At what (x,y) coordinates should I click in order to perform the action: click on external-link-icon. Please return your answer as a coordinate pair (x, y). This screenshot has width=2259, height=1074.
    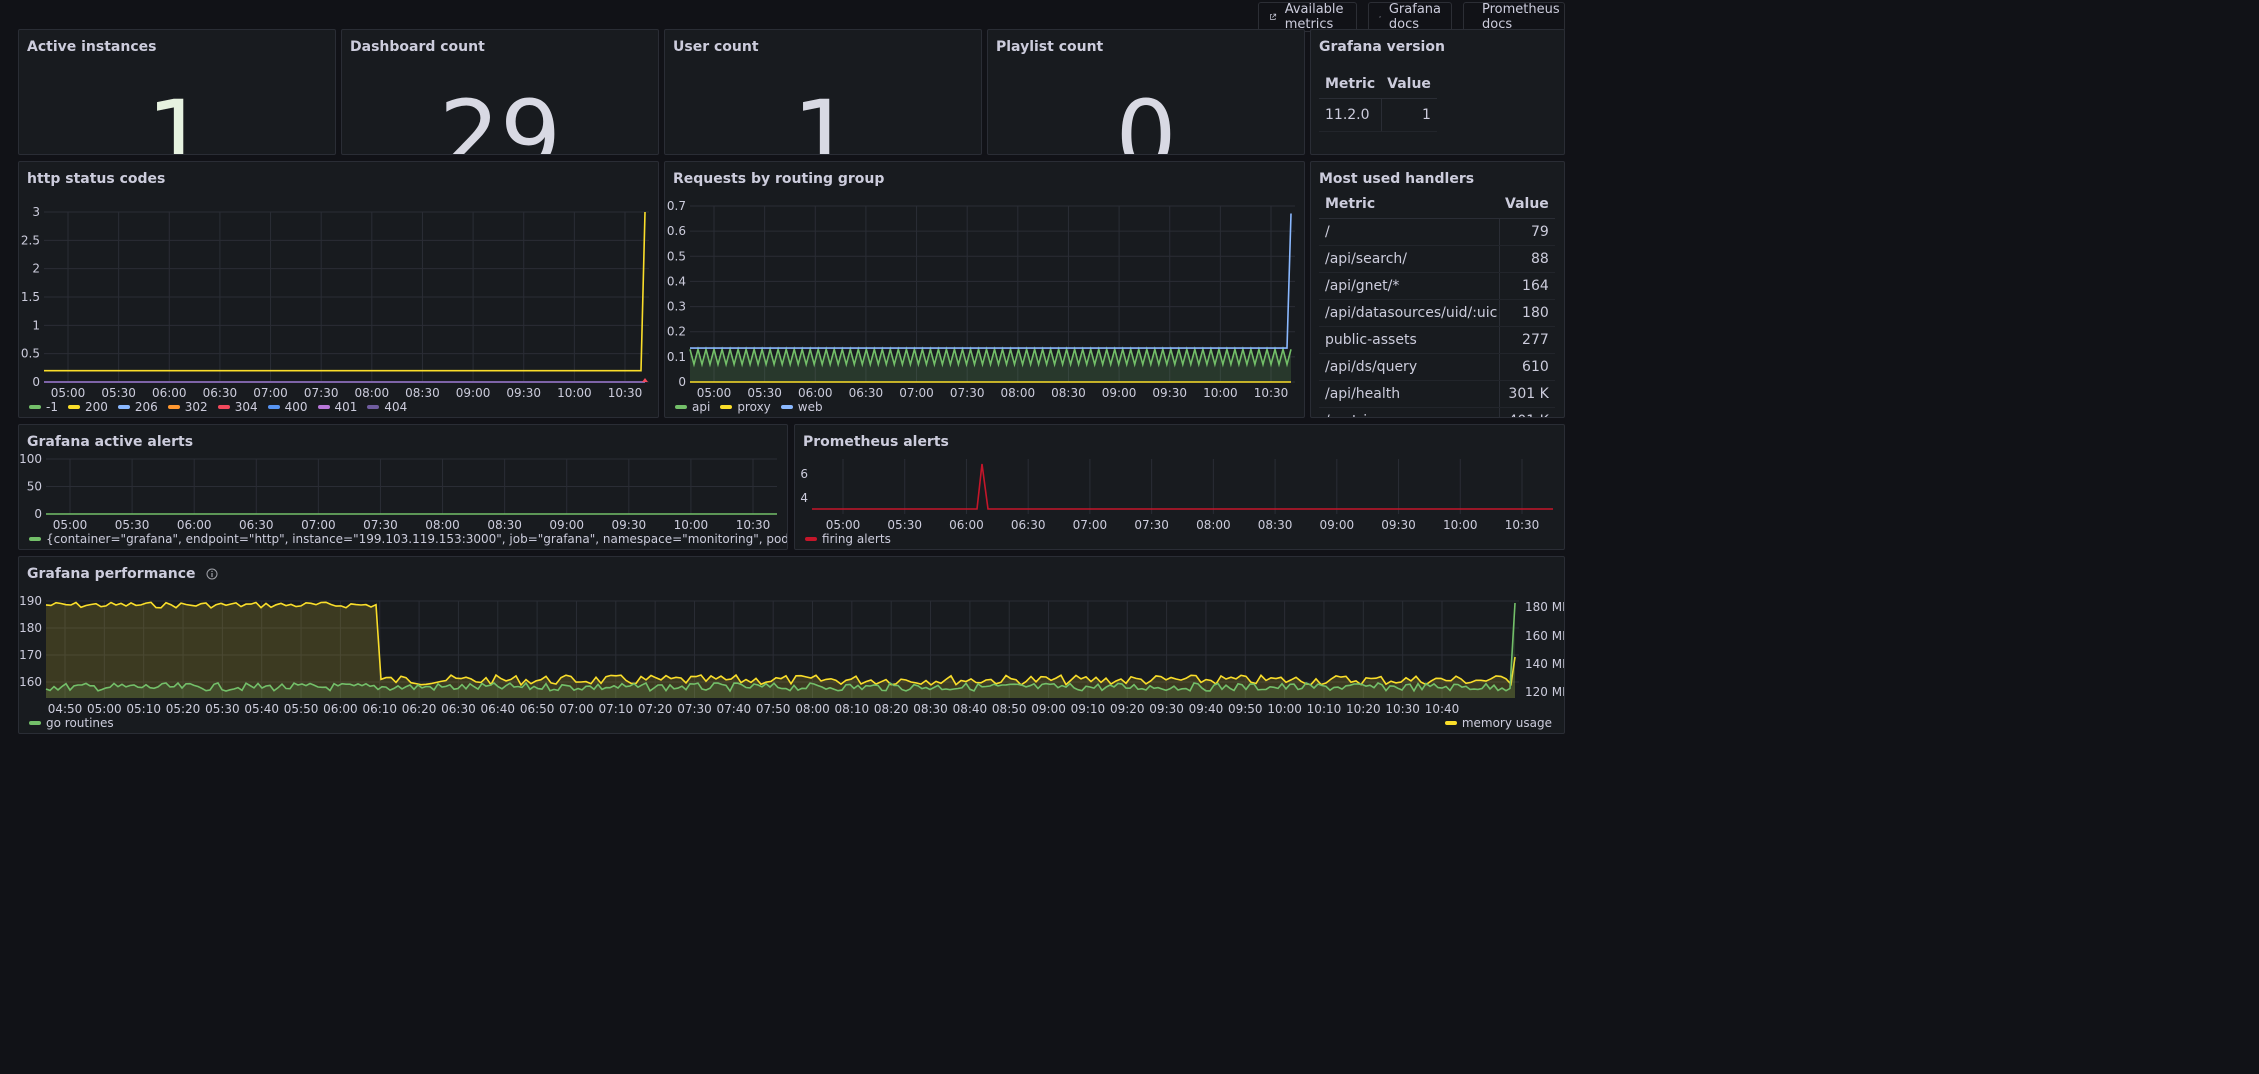
    Looking at the image, I should click on (1273, 16).